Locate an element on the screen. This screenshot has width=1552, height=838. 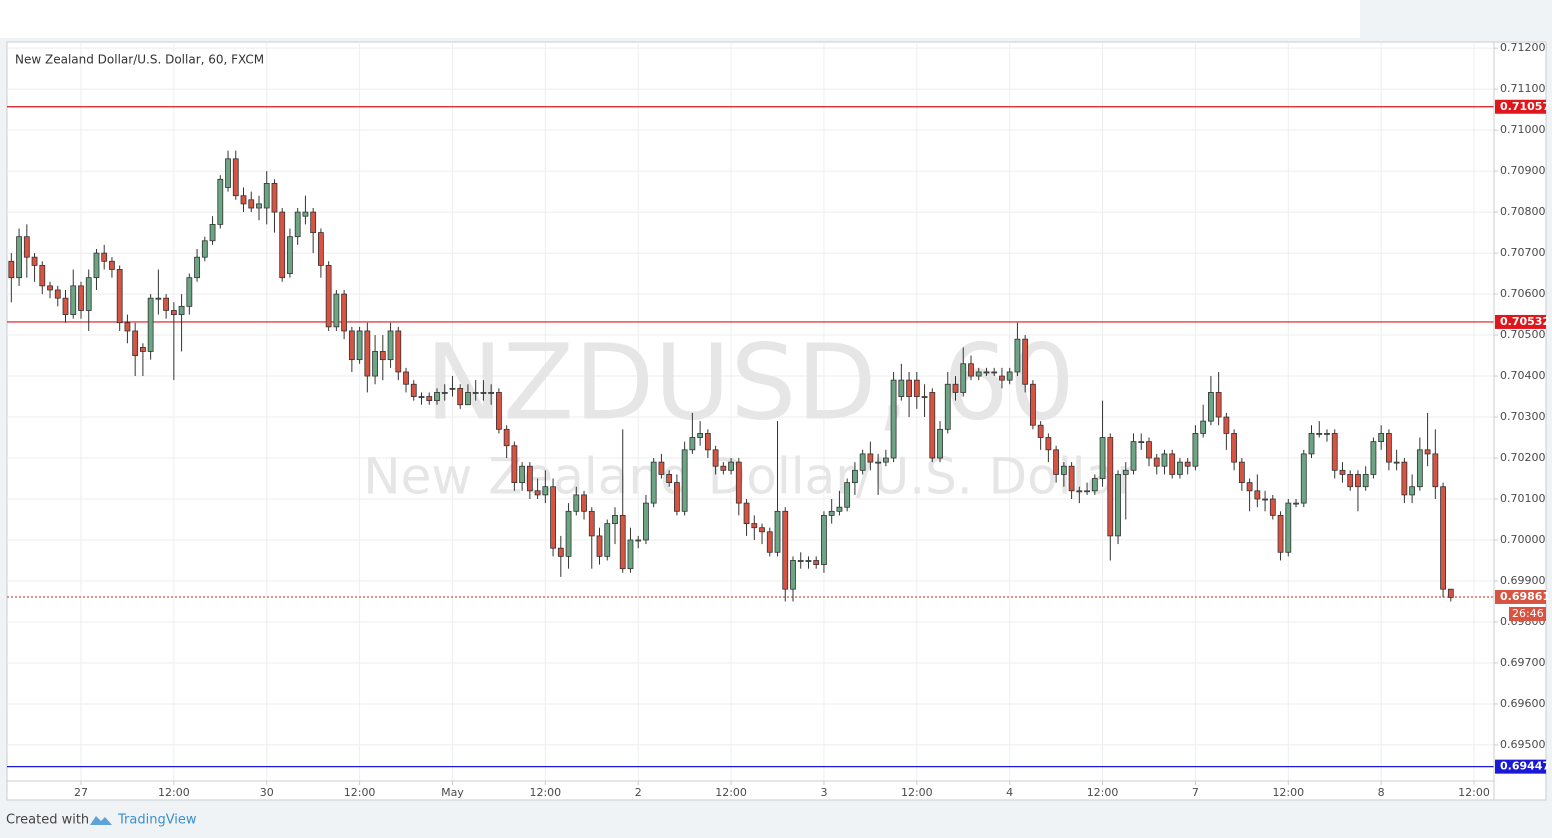
price-level-label: 0.71057 is located at coordinates (1525, 106).